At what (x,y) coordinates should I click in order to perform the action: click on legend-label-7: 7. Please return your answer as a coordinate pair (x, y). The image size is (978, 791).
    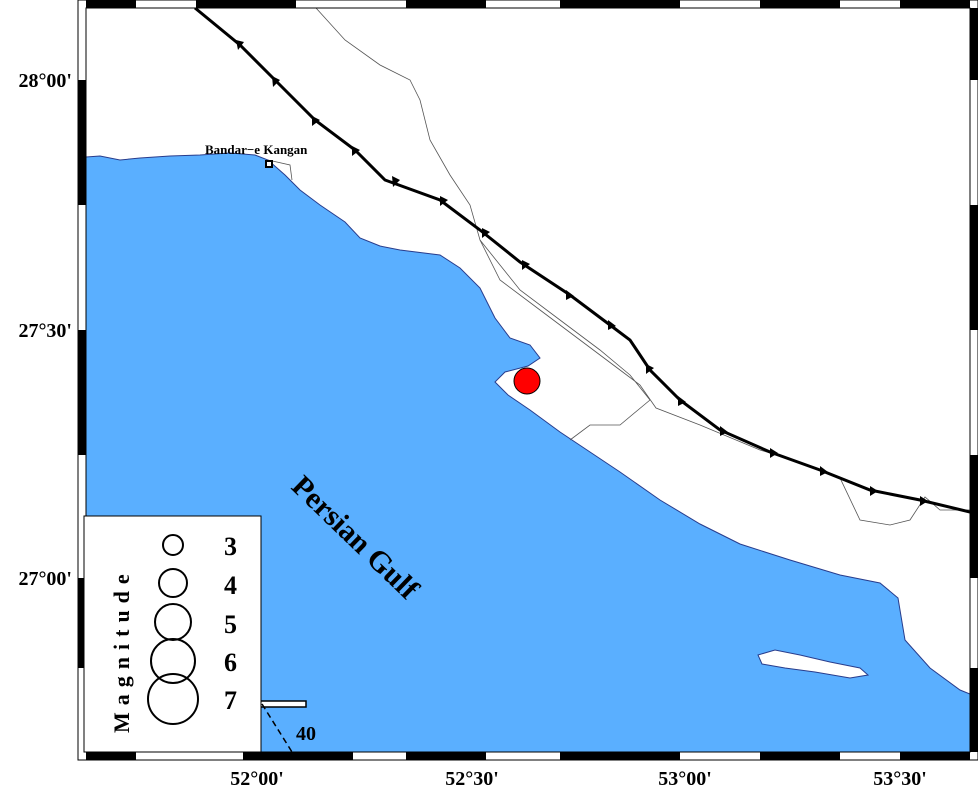
    Looking at the image, I should click on (230, 700).